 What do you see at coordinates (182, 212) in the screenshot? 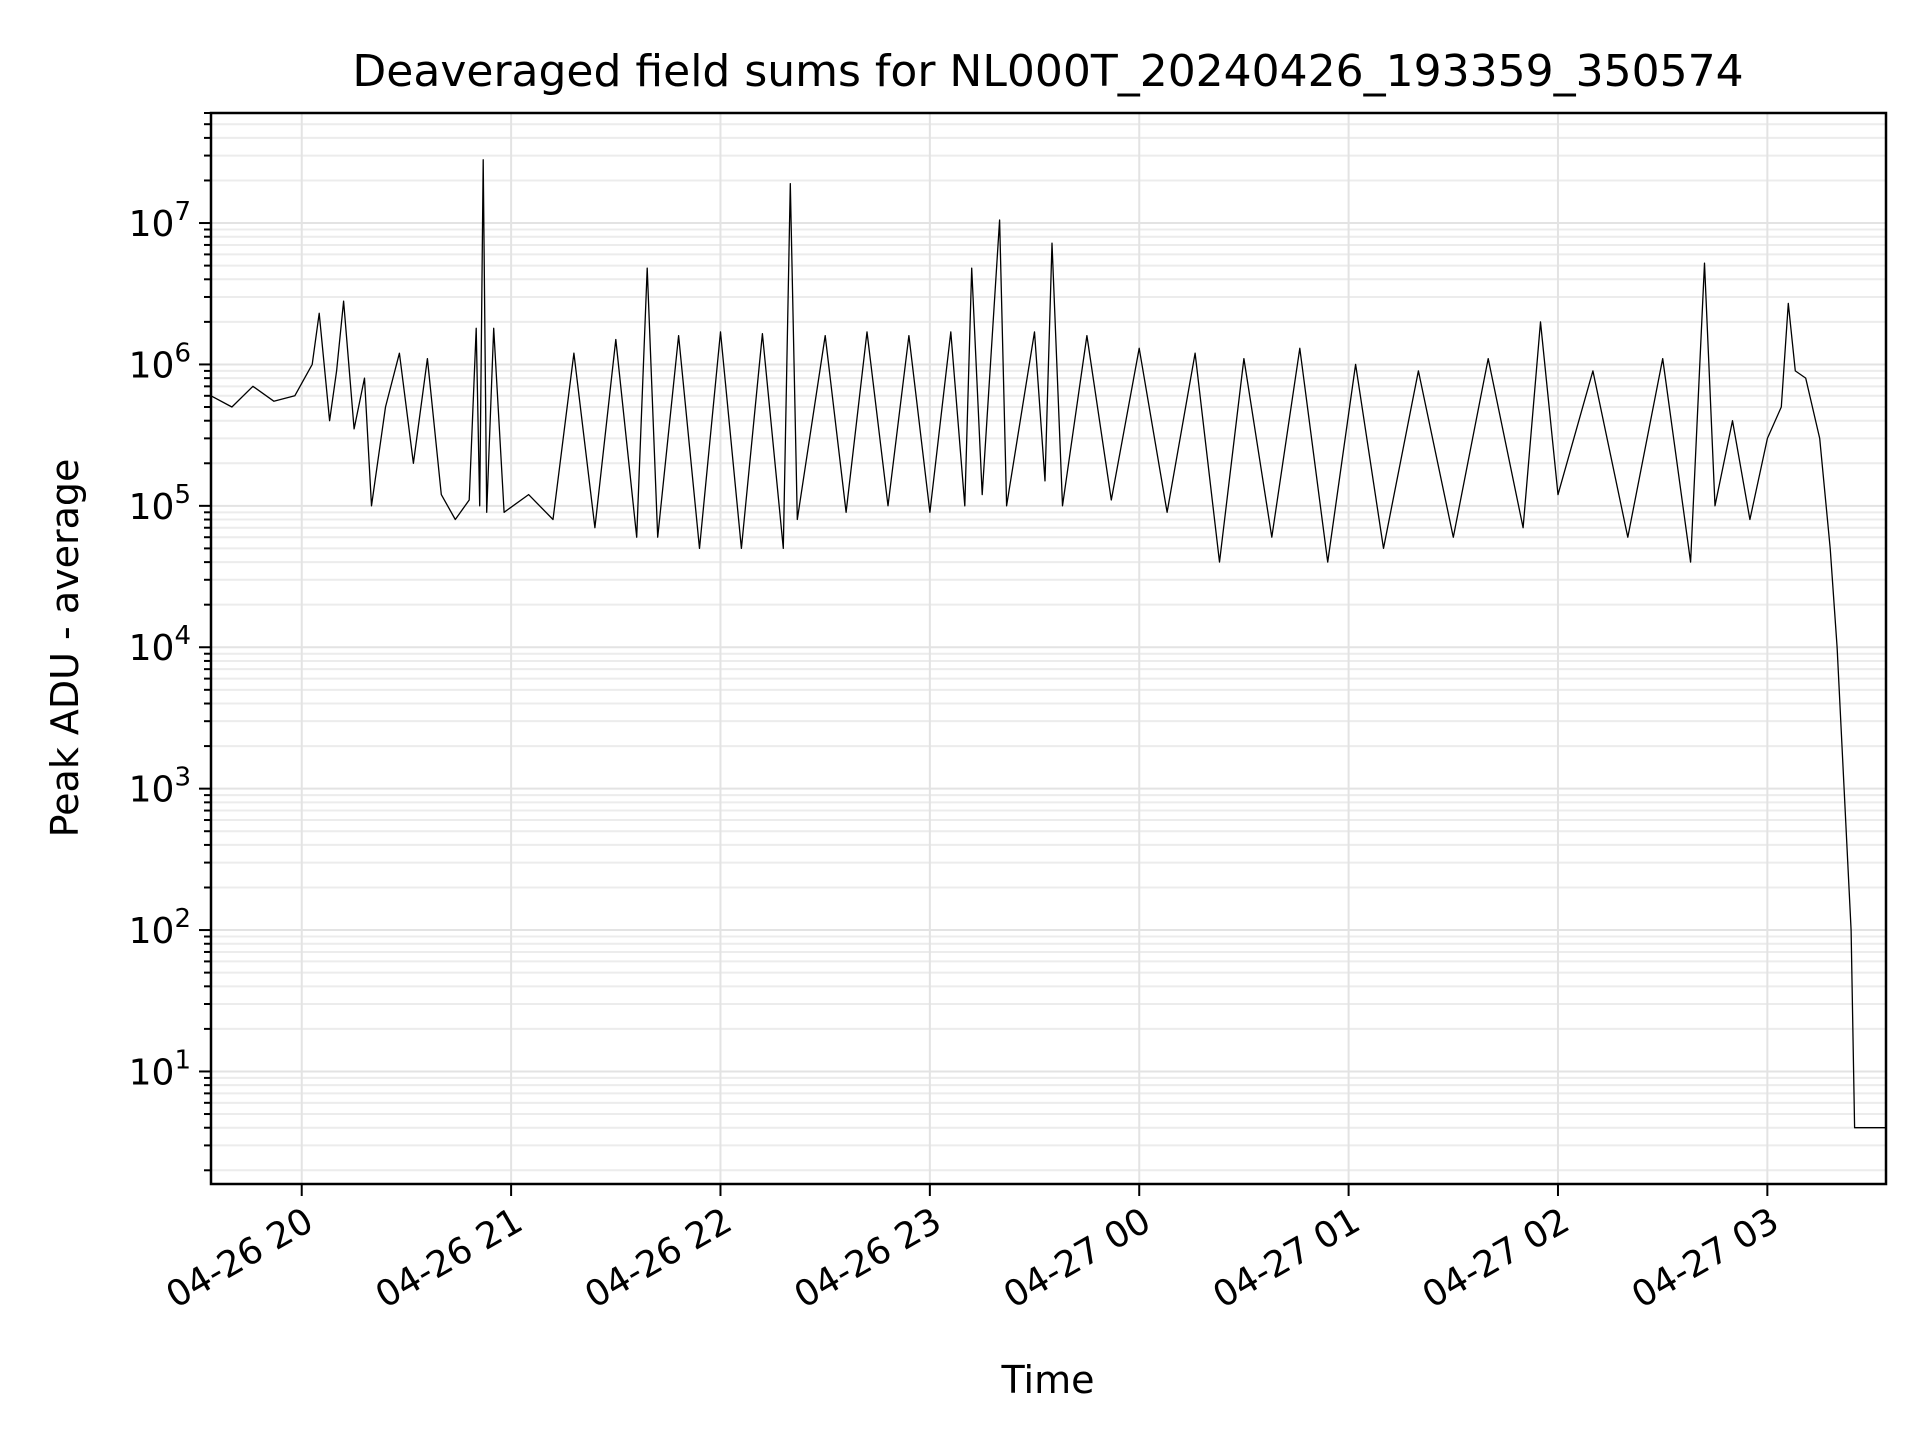
I see `y-tick-exponent: 7` at bounding box center [182, 212].